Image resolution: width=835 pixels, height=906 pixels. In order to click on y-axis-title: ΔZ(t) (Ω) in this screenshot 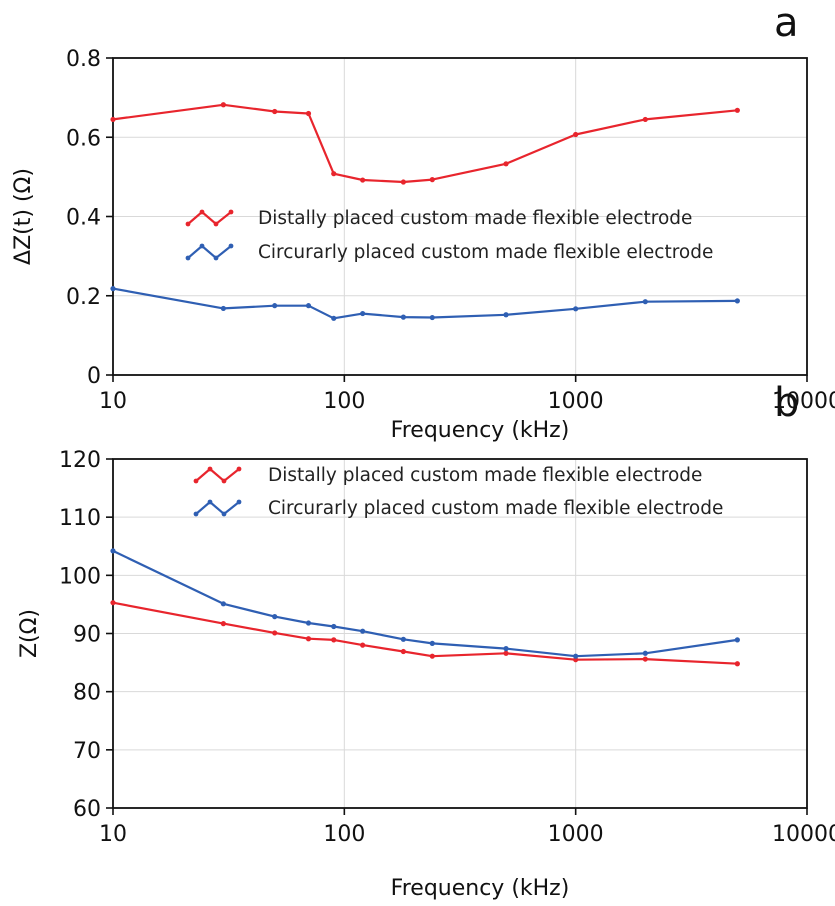, I will do `click(23, 216)`.